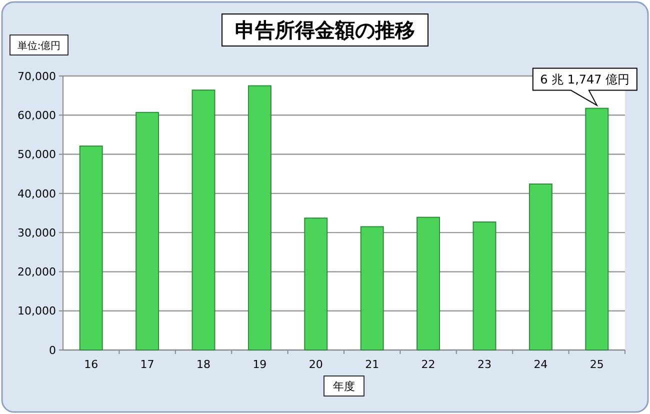  Describe the element at coordinates (344, 386) in the screenshot. I see `x-axis-title: 年度` at that location.